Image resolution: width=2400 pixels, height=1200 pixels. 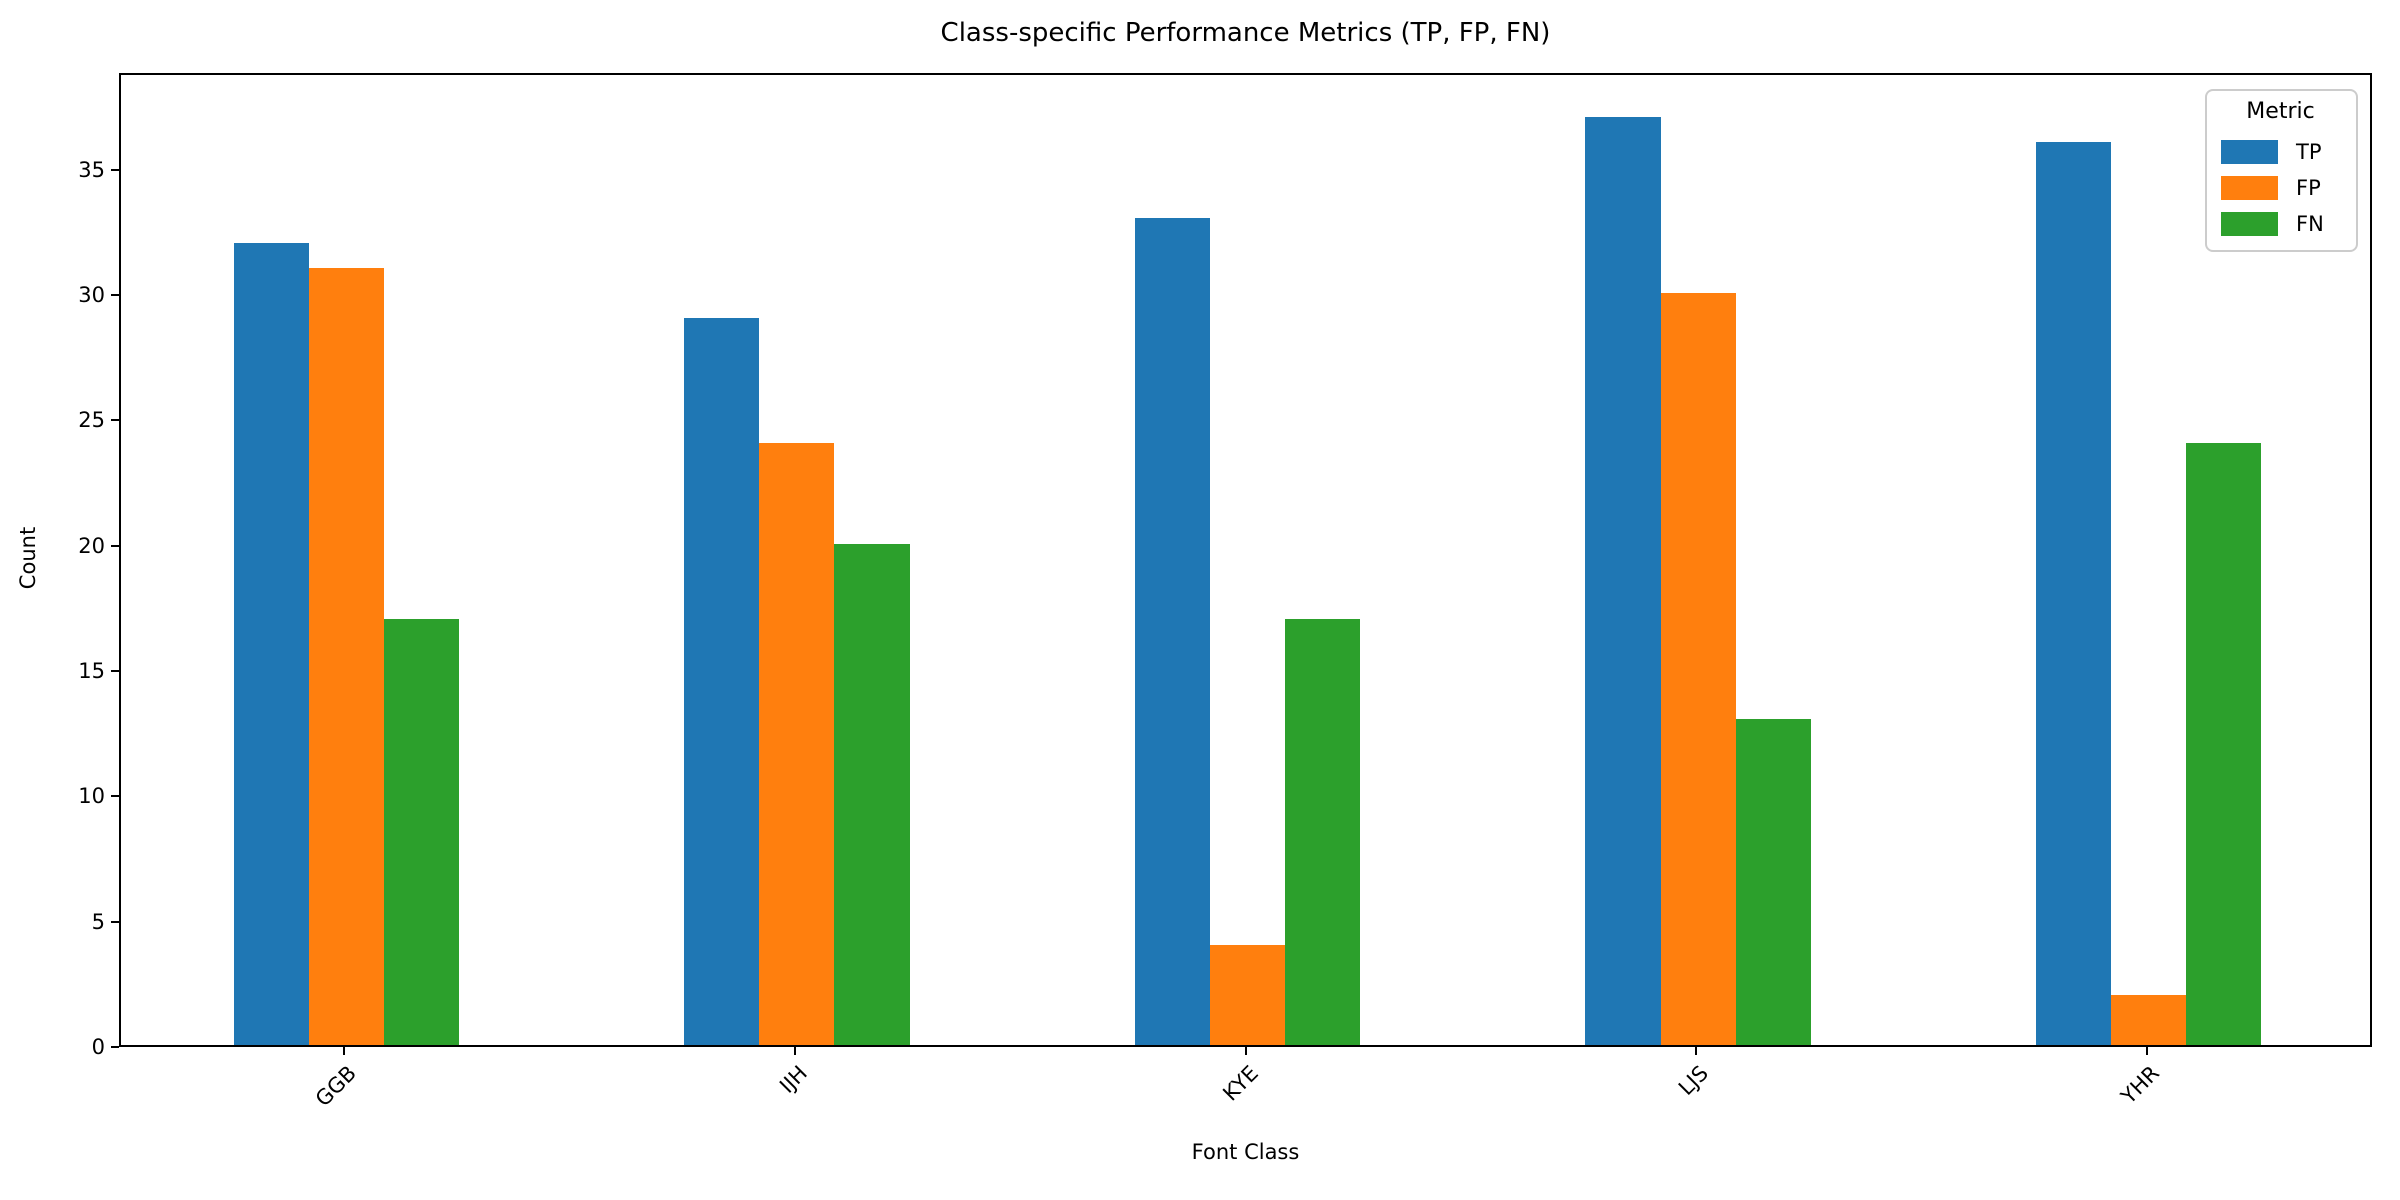 I want to click on x-tick-mark-LJS, so click(x=1696, y=1051).